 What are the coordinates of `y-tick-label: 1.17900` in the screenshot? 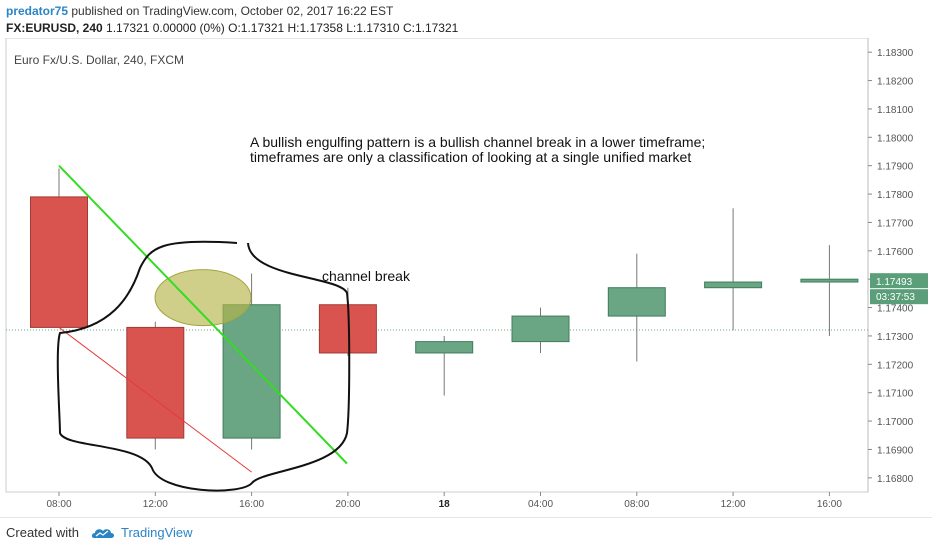 It's located at (895, 167).